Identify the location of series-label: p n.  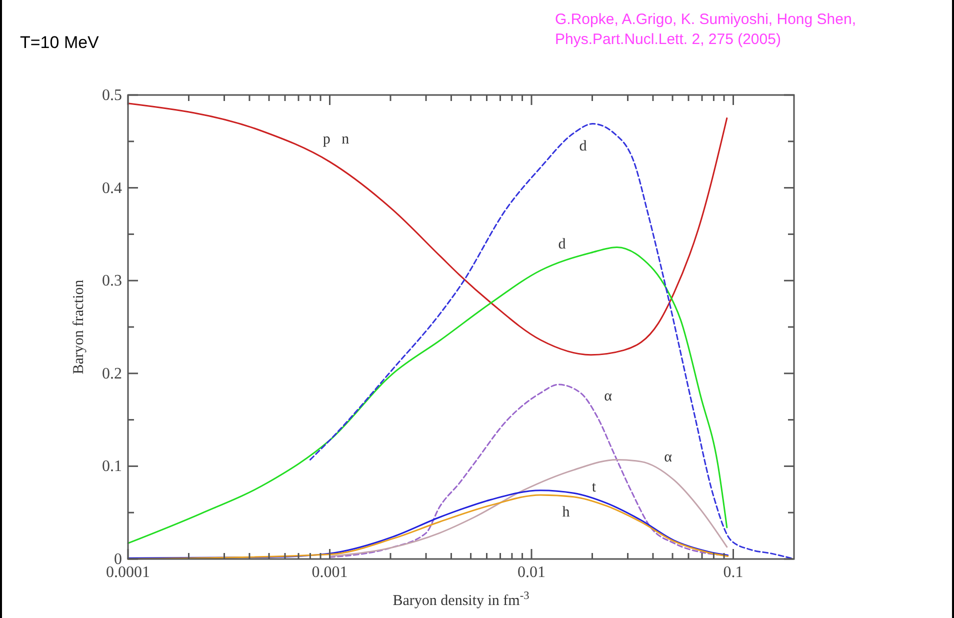
(336, 139).